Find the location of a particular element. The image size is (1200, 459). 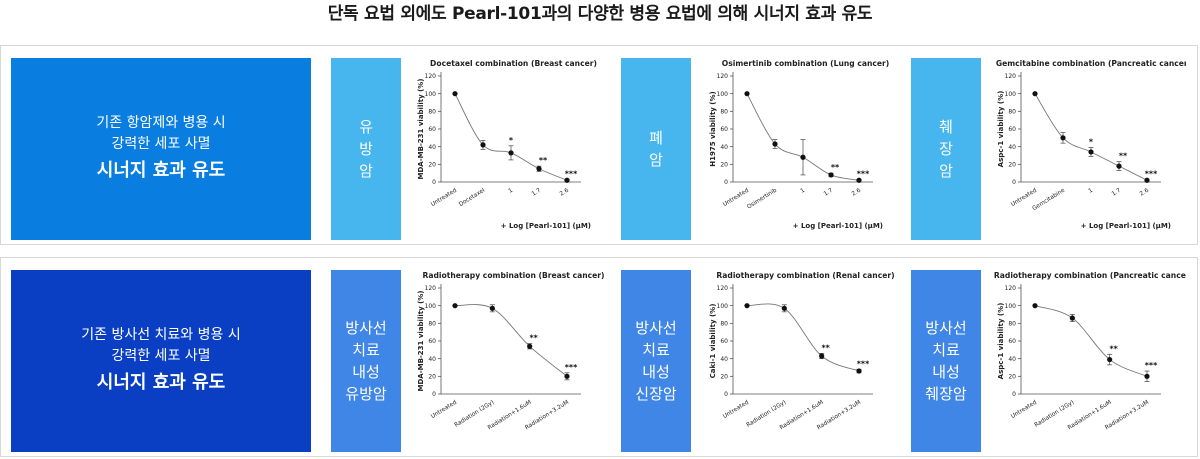

x-tick-label: 1.7 is located at coordinates (828, 192).